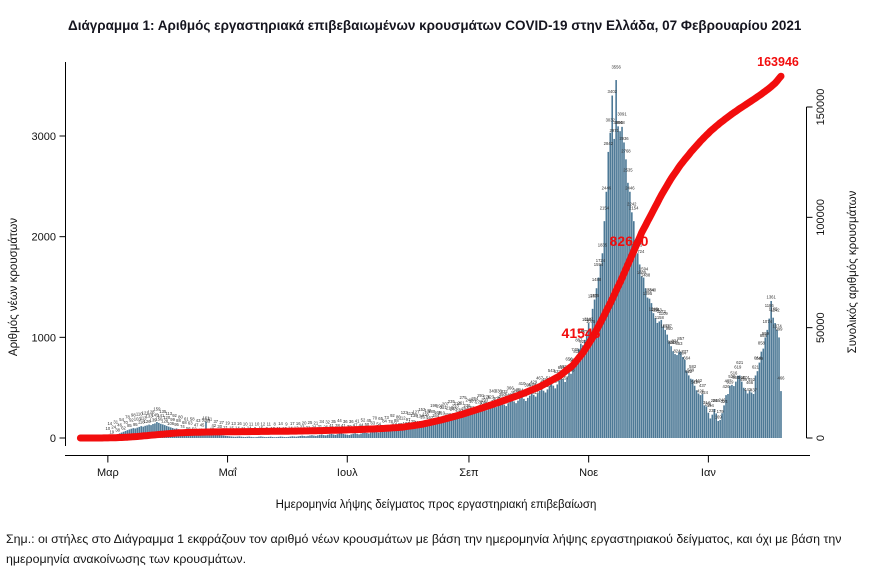 The width and height of the screenshot is (880, 578). I want to click on bar-value-label: 1724, so click(601, 260).